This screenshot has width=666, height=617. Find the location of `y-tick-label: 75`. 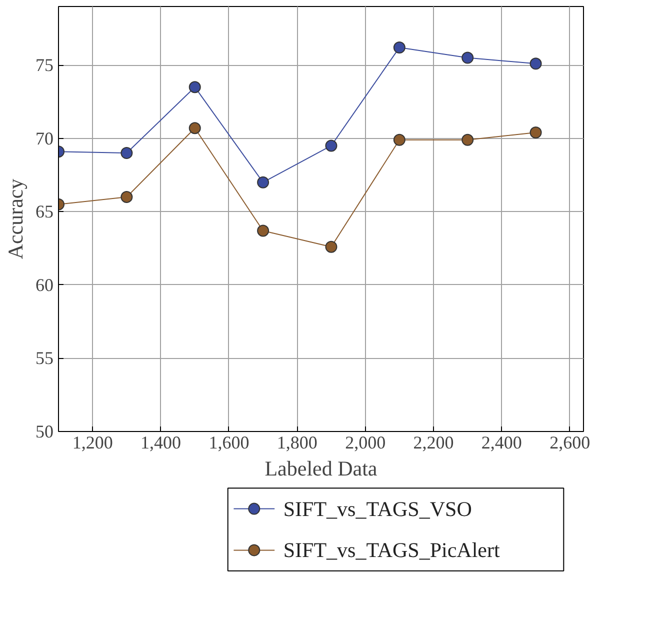

y-tick-label: 75 is located at coordinates (45, 65).